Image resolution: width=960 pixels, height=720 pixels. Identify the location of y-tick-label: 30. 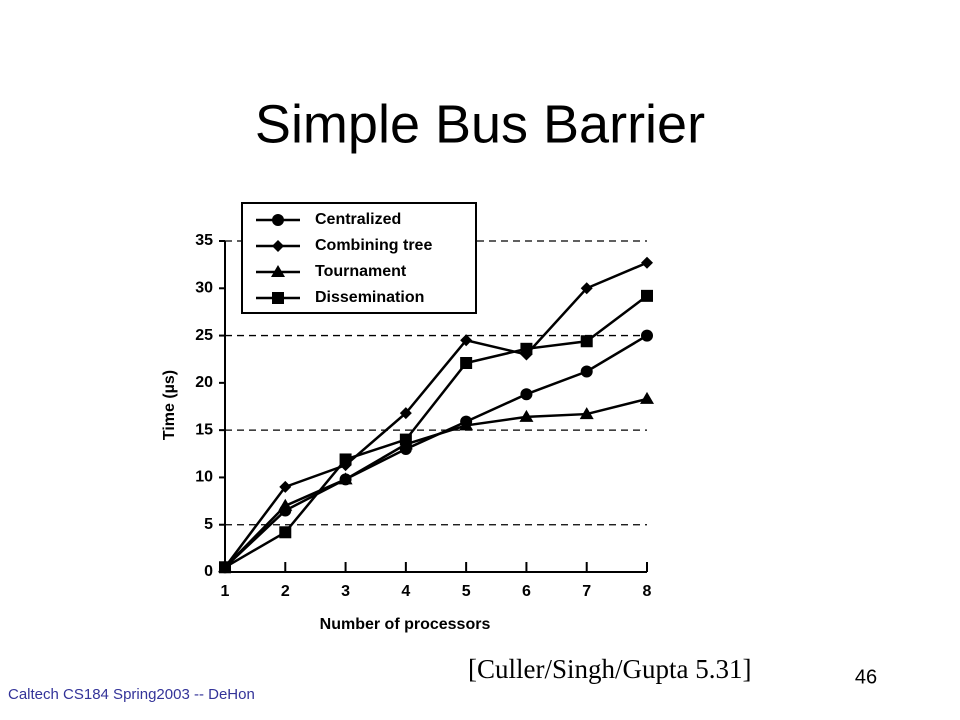
(204, 288).